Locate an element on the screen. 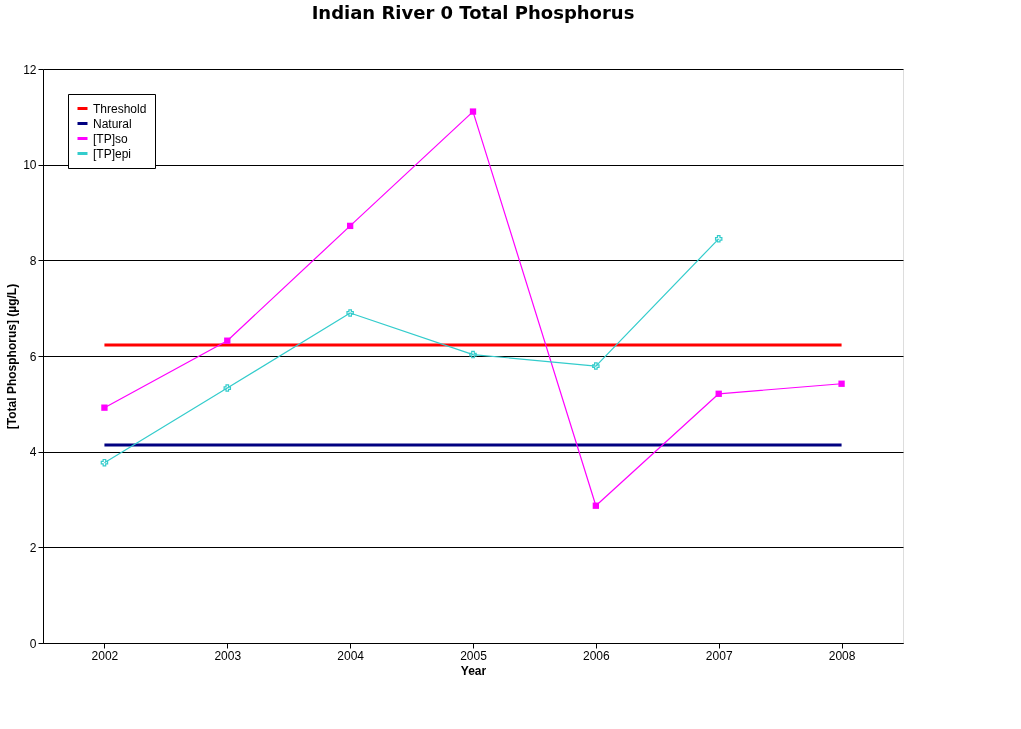 This screenshot has width=1021, height=729. y-tick-label: 8 is located at coordinates (33, 260).